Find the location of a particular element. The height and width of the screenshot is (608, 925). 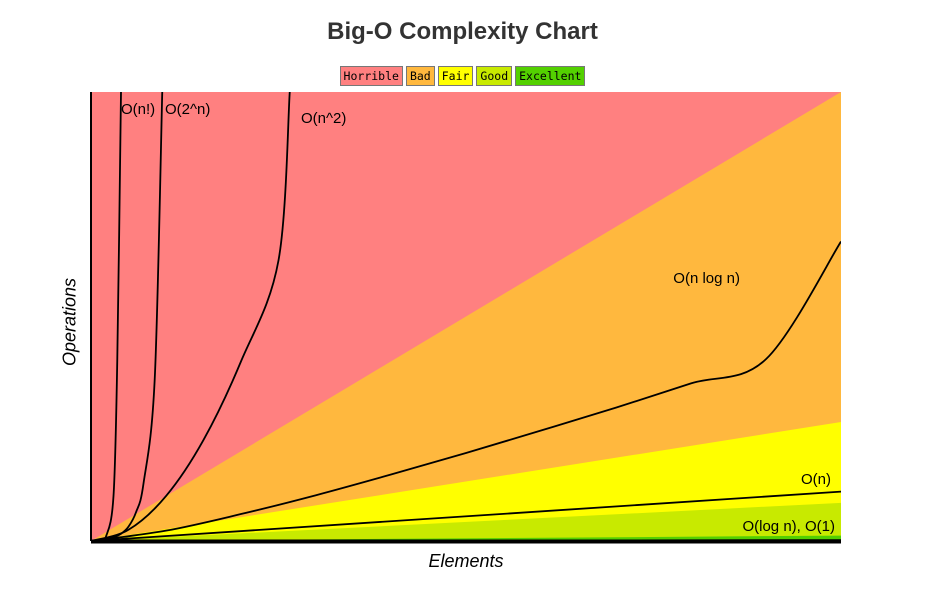

region-good is located at coordinates (466, 521).